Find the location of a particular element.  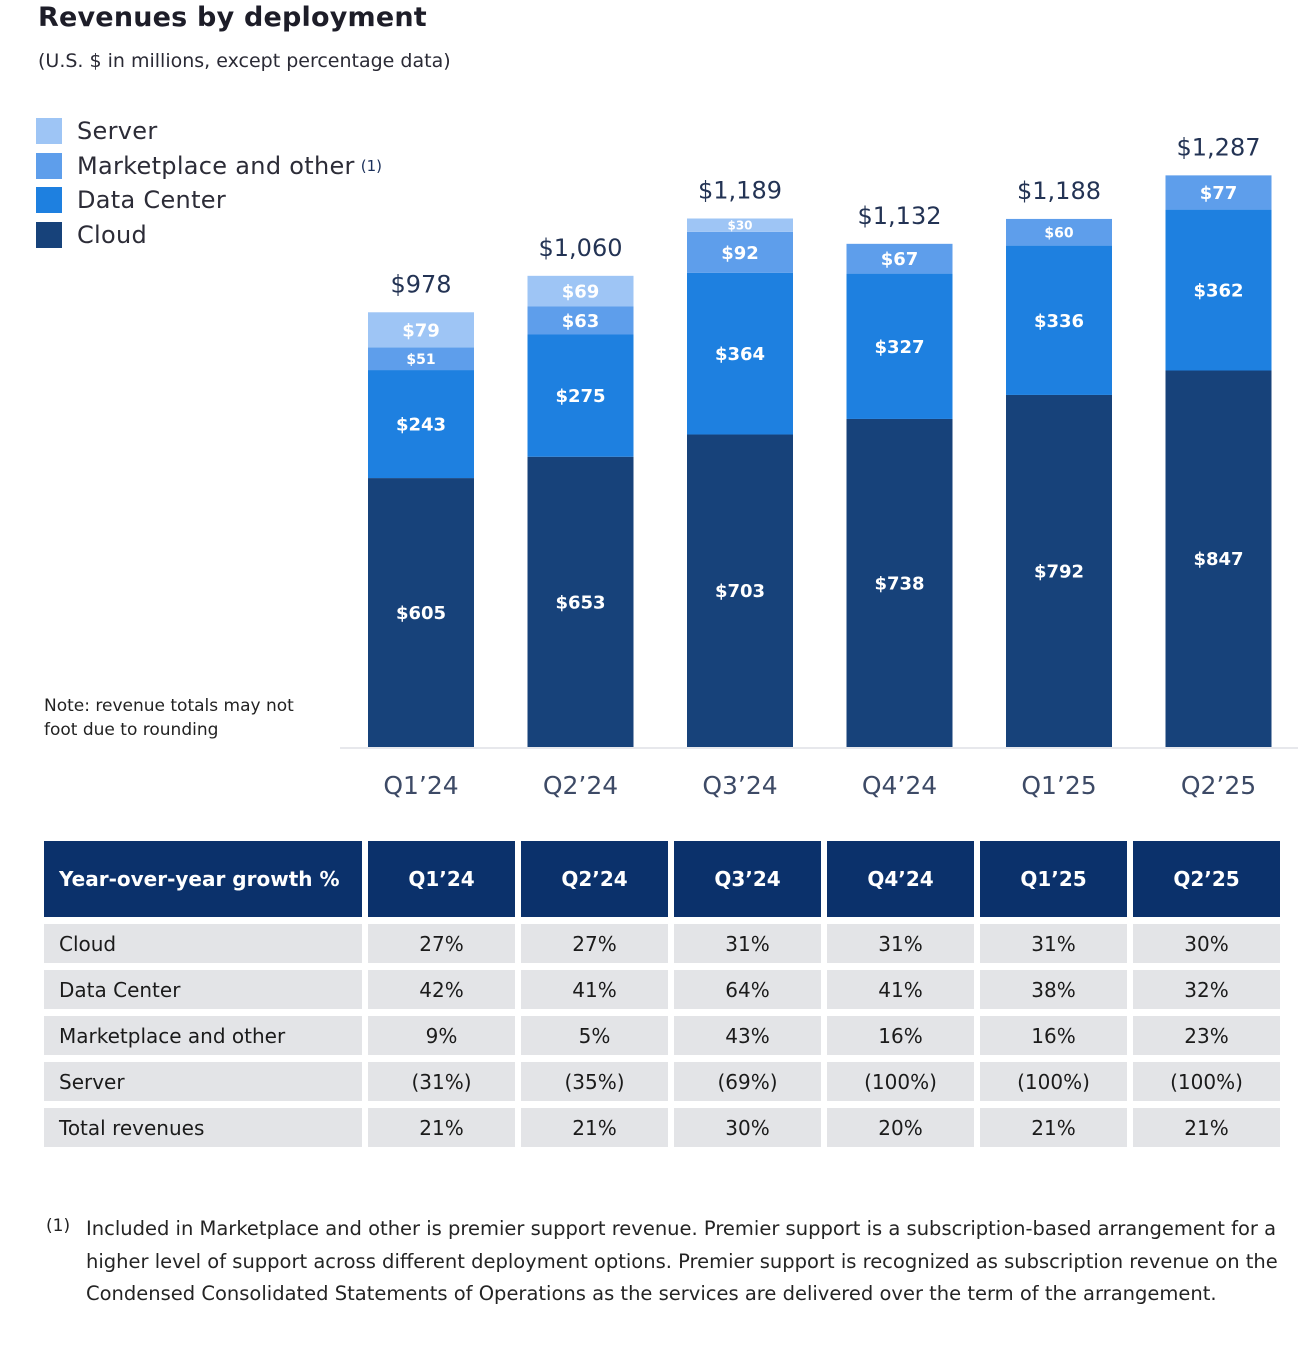

table-row: Data Center 42% 41% 64% 41% 38% 32% is located at coordinates (662, 989).